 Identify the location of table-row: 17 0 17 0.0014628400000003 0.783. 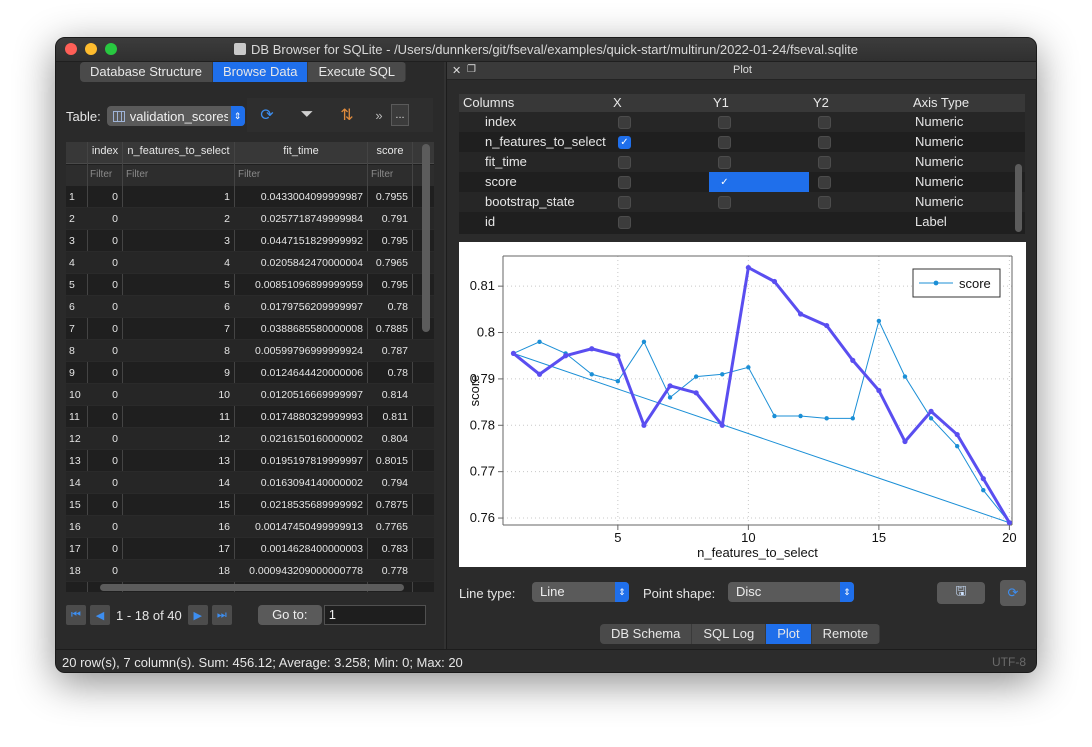
(250, 549).